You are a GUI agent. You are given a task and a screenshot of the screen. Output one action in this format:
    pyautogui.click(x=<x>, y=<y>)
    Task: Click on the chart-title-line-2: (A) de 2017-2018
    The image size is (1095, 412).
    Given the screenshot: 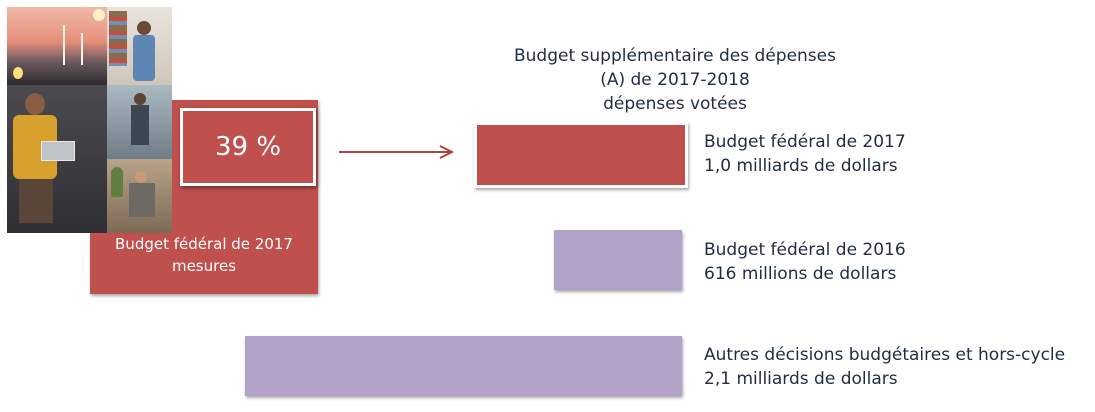 What is the action you would take?
    pyautogui.click(x=675, y=80)
    